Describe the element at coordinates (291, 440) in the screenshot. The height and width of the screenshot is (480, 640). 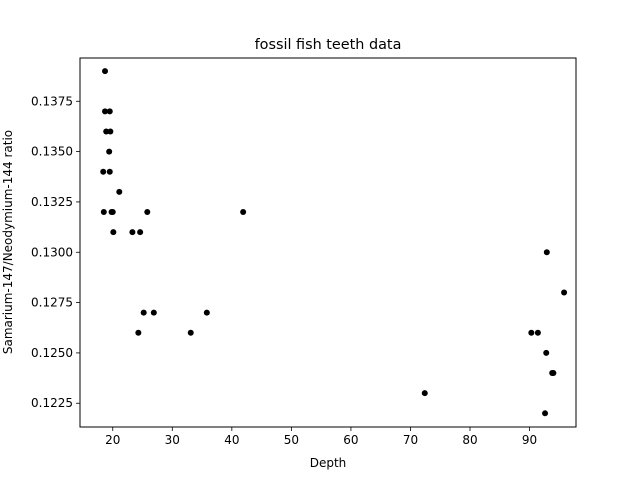
I see `x-tick-label: 50` at that location.